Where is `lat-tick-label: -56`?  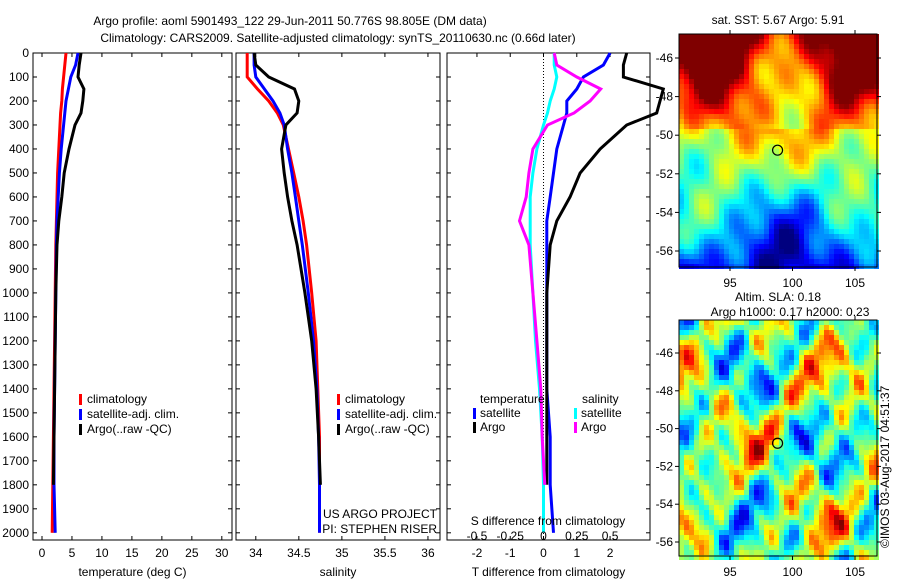
lat-tick-label: -56 is located at coordinates (665, 542).